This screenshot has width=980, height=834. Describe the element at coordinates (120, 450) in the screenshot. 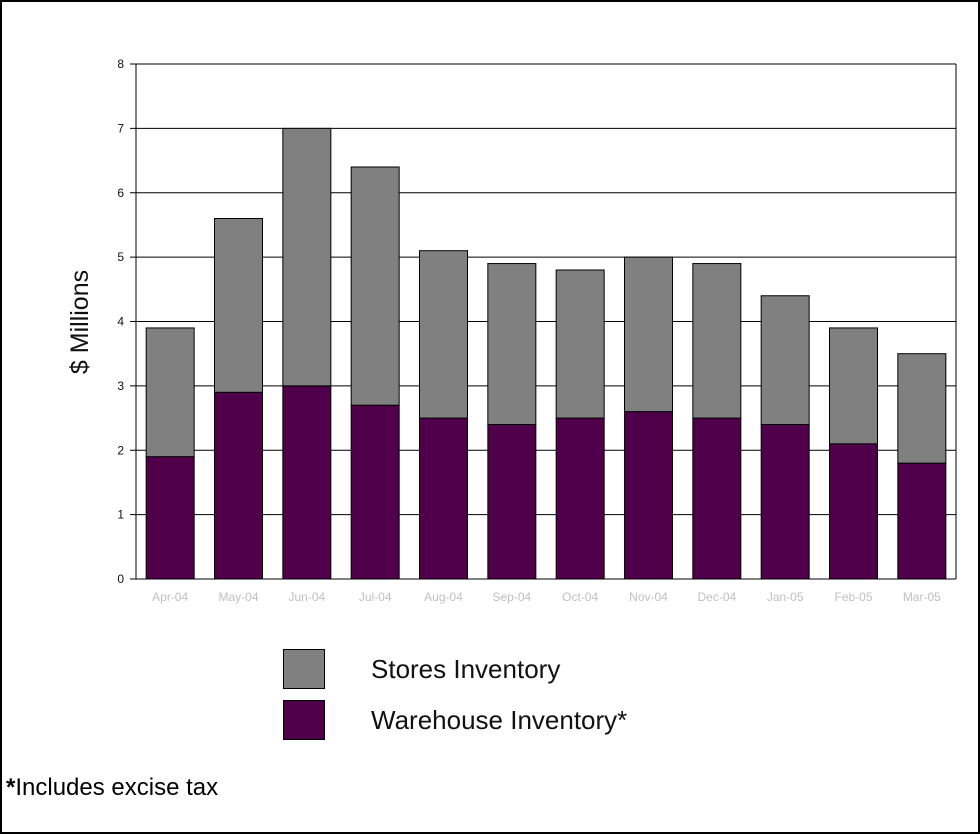

I see `y-tick-label: 2` at that location.